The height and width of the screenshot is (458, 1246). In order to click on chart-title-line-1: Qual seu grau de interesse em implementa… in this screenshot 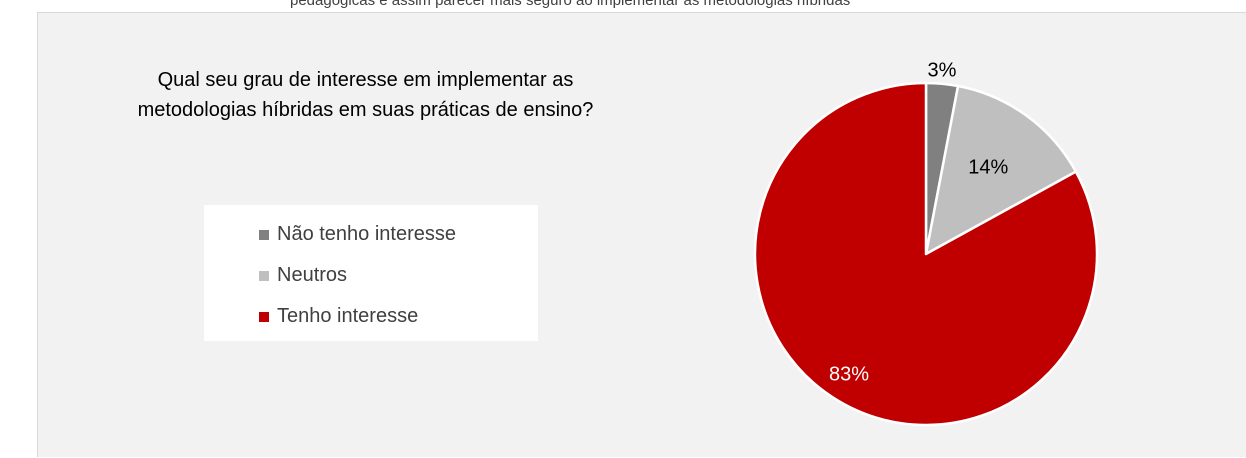, I will do `click(365, 80)`.